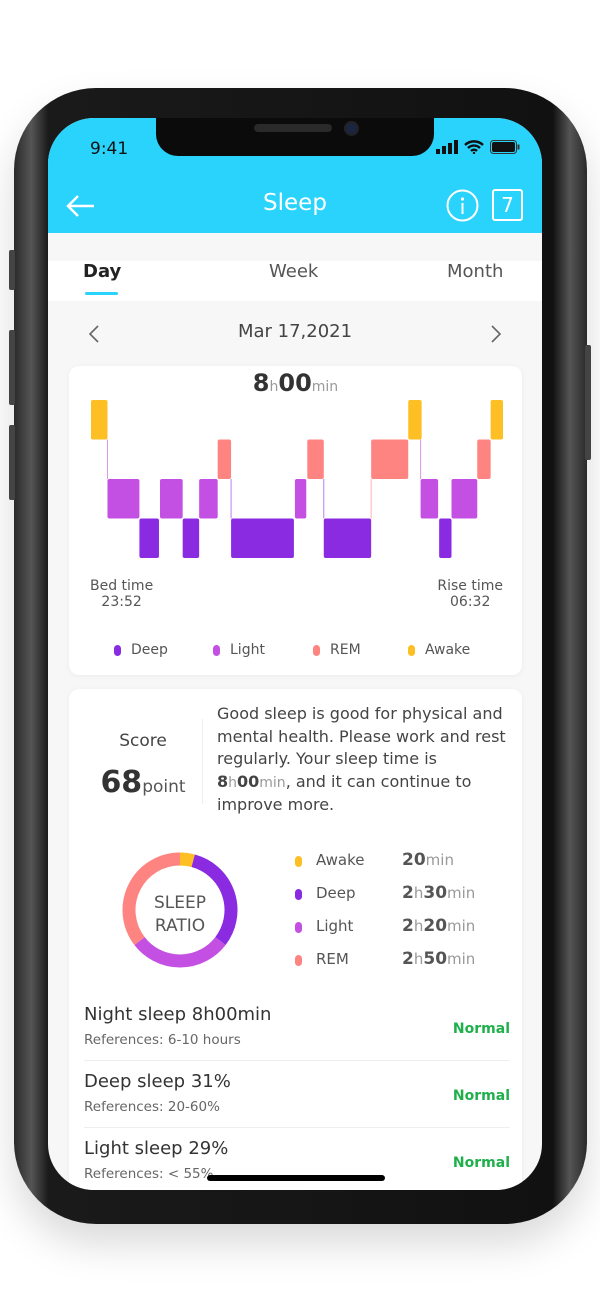 This screenshot has width=600, height=1298. What do you see at coordinates (99, 420) in the screenshot?
I see `segment-awake` at bounding box center [99, 420].